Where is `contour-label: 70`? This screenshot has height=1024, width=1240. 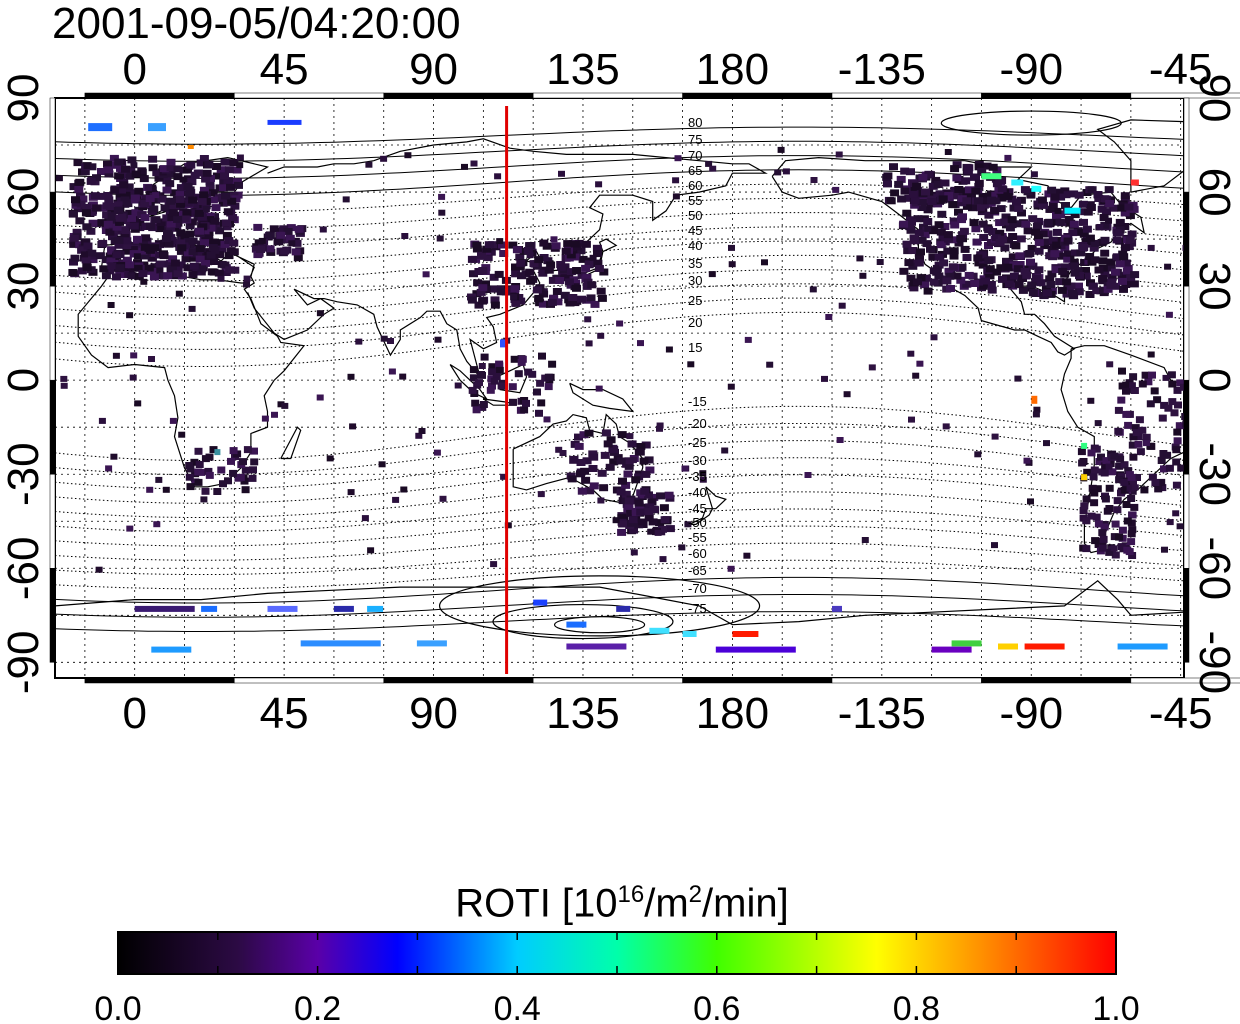
contour-label: 70 is located at coordinates (695, 155).